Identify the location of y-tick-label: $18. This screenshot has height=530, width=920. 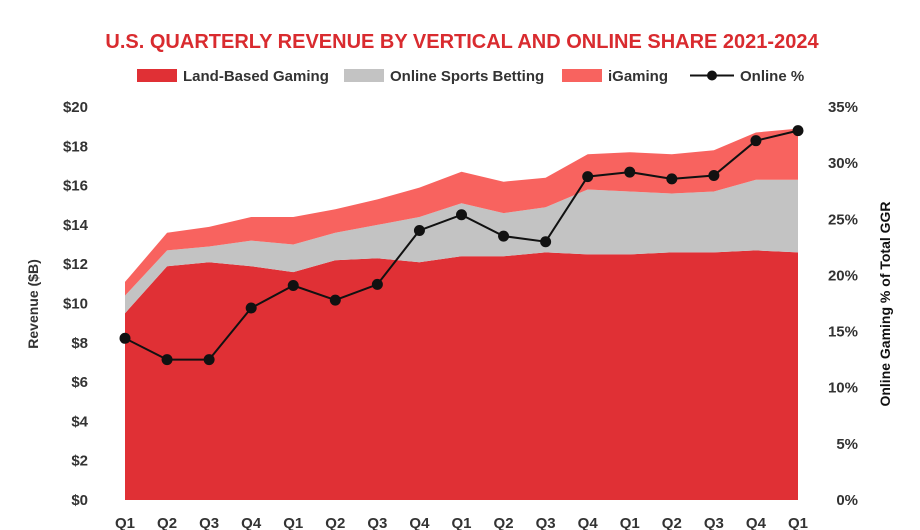
(75, 146).